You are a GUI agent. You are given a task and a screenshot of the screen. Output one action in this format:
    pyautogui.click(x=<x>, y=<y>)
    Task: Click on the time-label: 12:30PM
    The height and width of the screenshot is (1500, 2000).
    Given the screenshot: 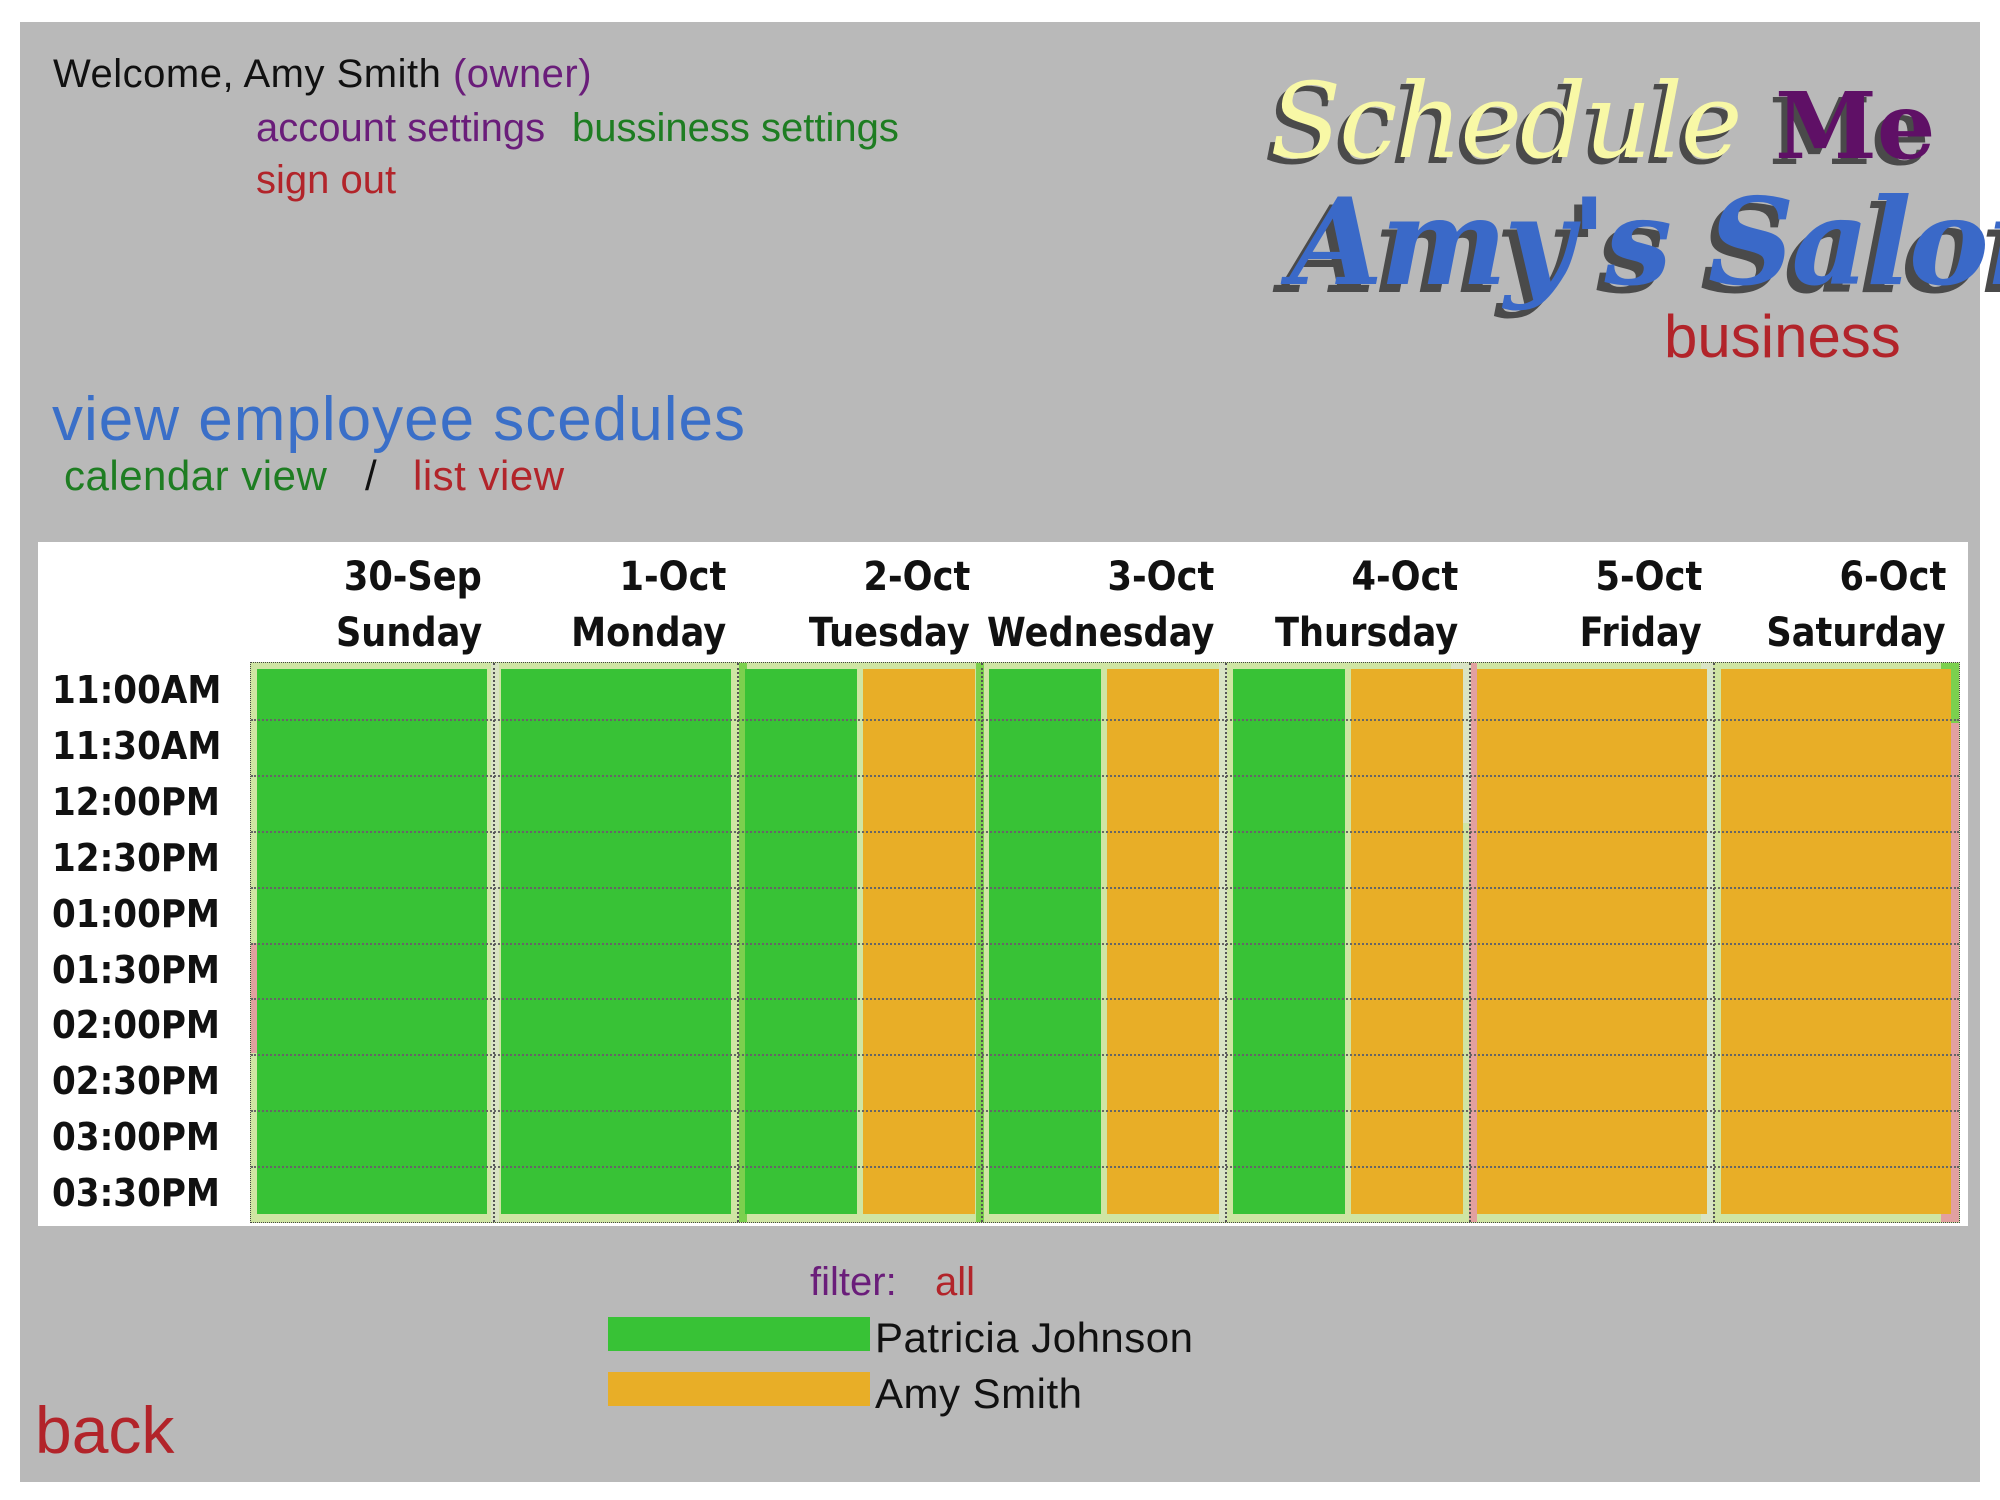 What is the action you would take?
    pyautogui.click(x=136, y=857)
    